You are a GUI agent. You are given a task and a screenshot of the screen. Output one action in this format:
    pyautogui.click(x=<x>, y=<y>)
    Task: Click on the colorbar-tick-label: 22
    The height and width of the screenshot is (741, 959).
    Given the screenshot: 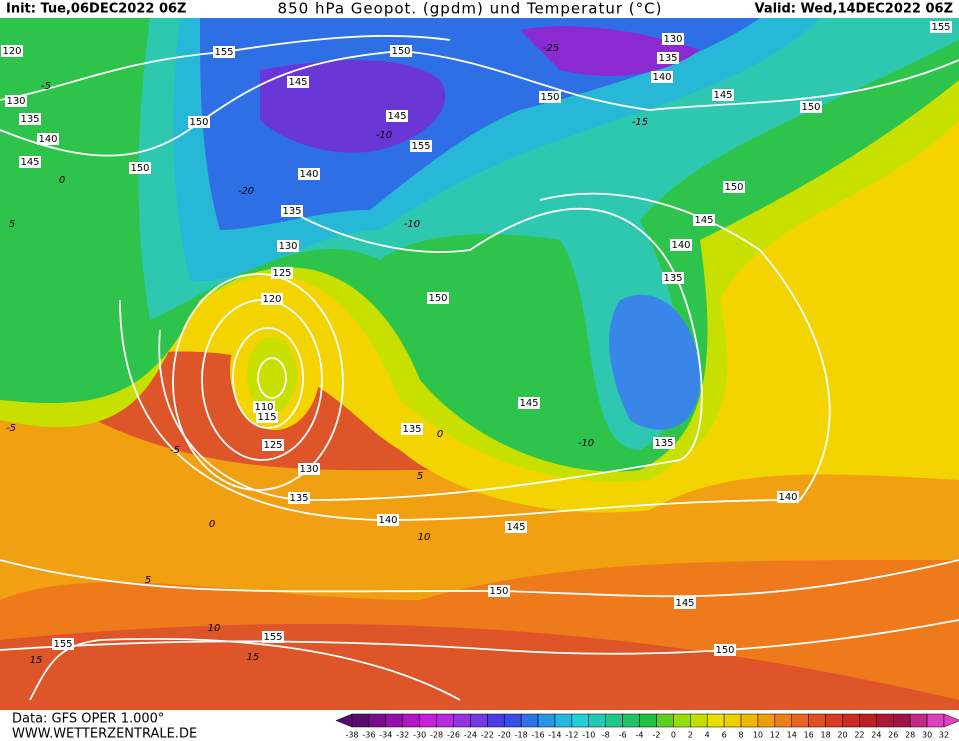 What is the action you would take?
    pyautogui.click(x=859, y=735)
    